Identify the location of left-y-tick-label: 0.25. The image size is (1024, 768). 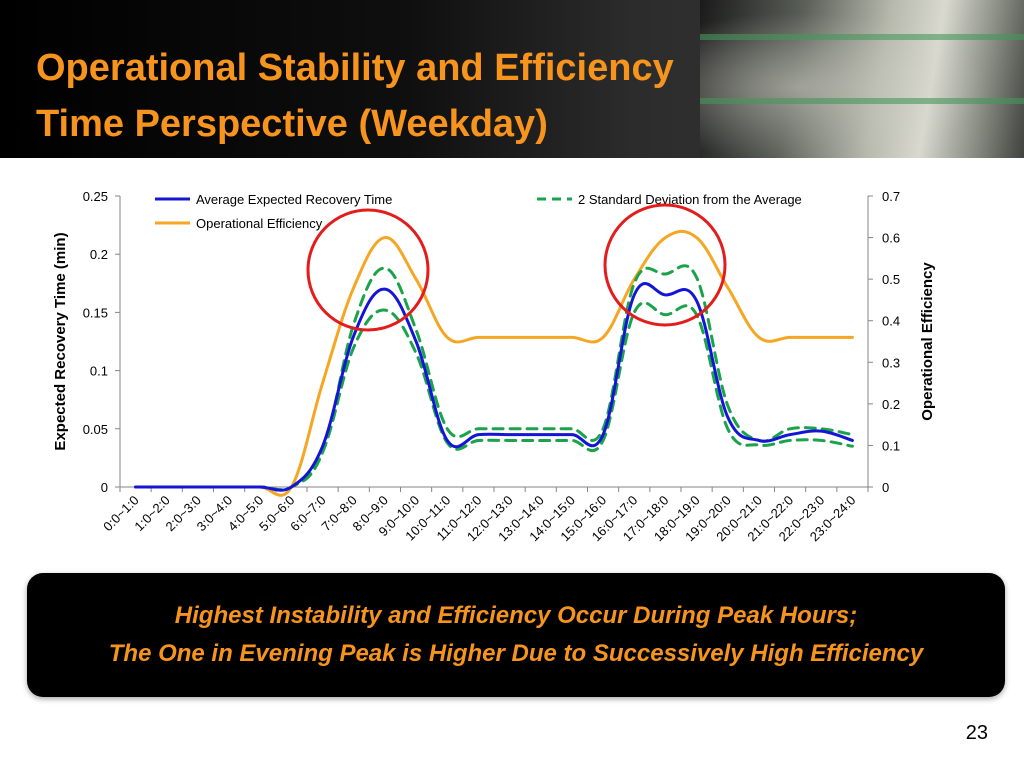
(95, 196).